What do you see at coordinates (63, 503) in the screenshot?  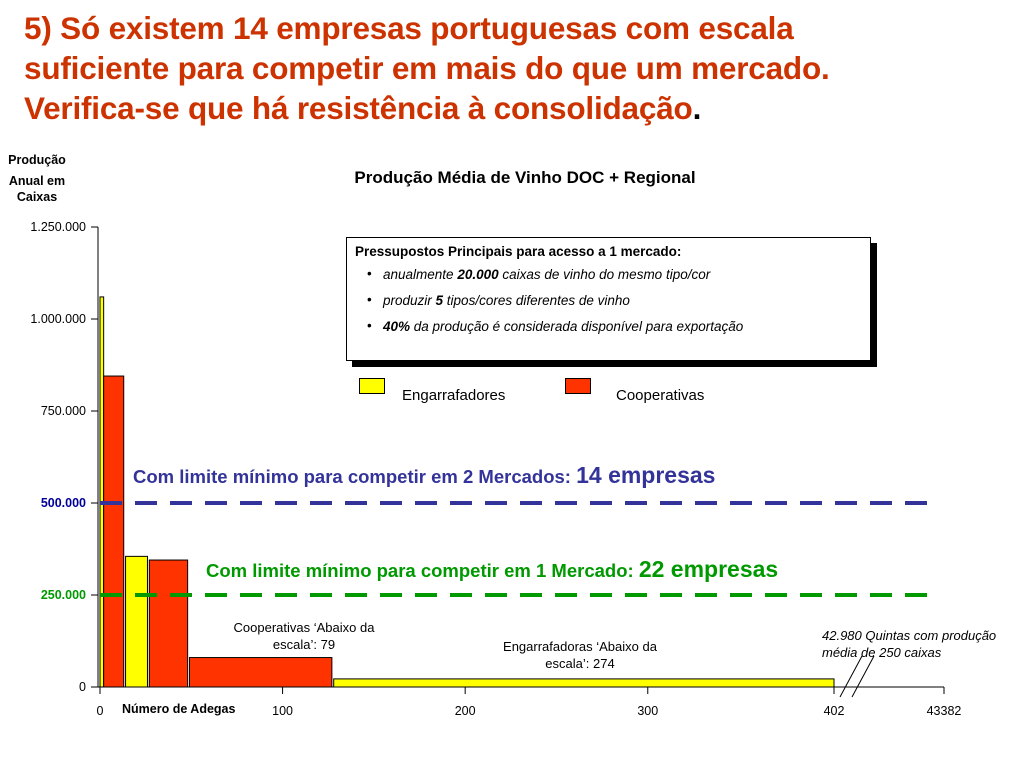 I see `y-tick-label: 500.000` at bounding box center [63, 503].